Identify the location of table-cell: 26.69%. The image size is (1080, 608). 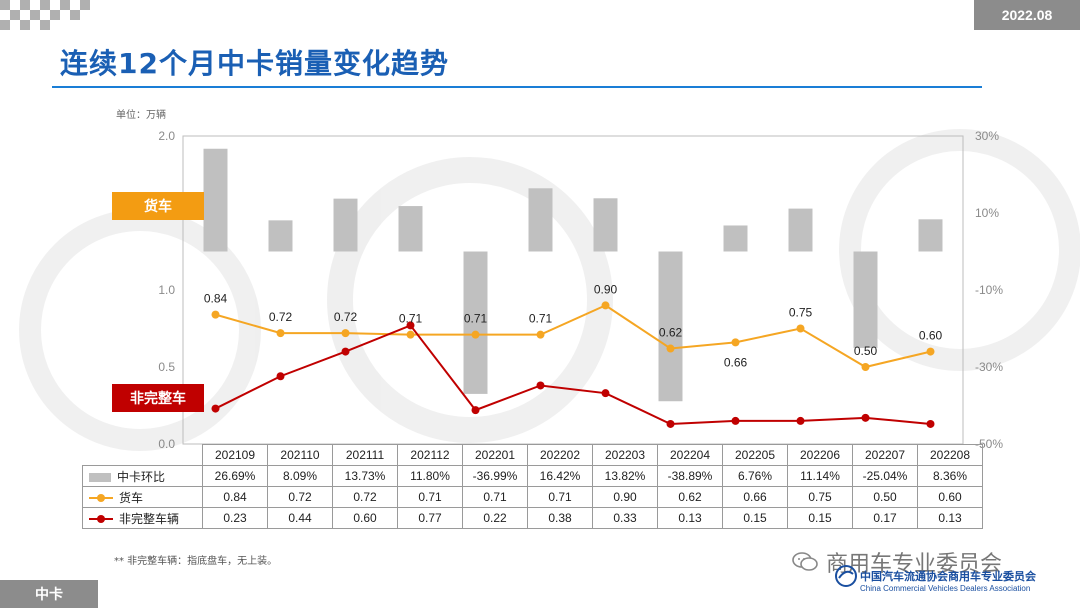
(235, 476).